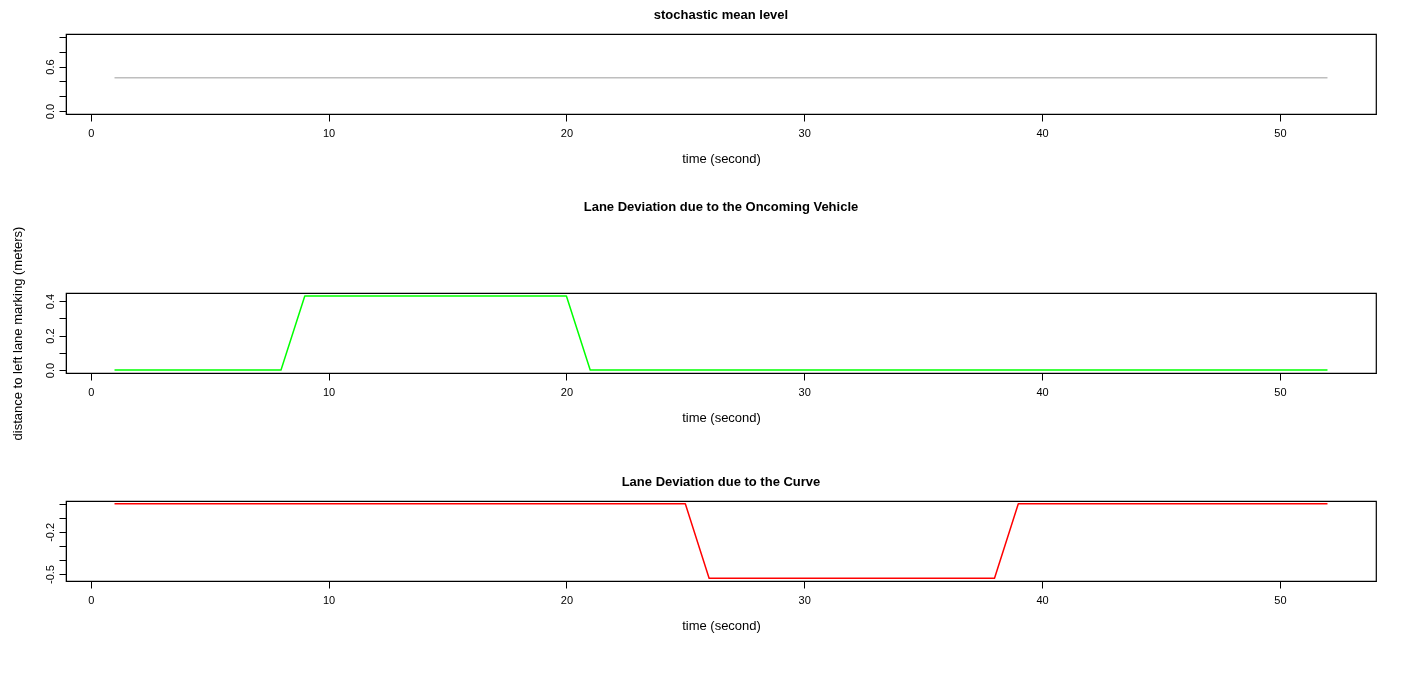 The width and height of the screenshot is (1412, 682). What do you see at coordinates (49, 67) in the screenshot?
I see `y-tick-label: 0.6` at bounding box center [49, 67].